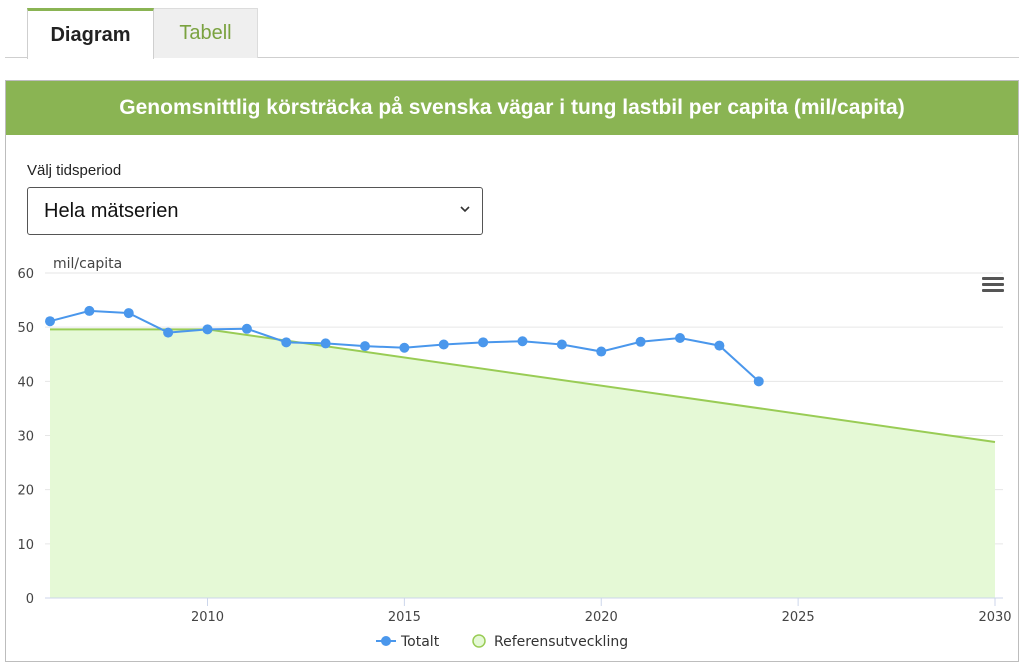 The image size is (1024, 668). I want to click on y-tick-label: 50, so click(25, 328).